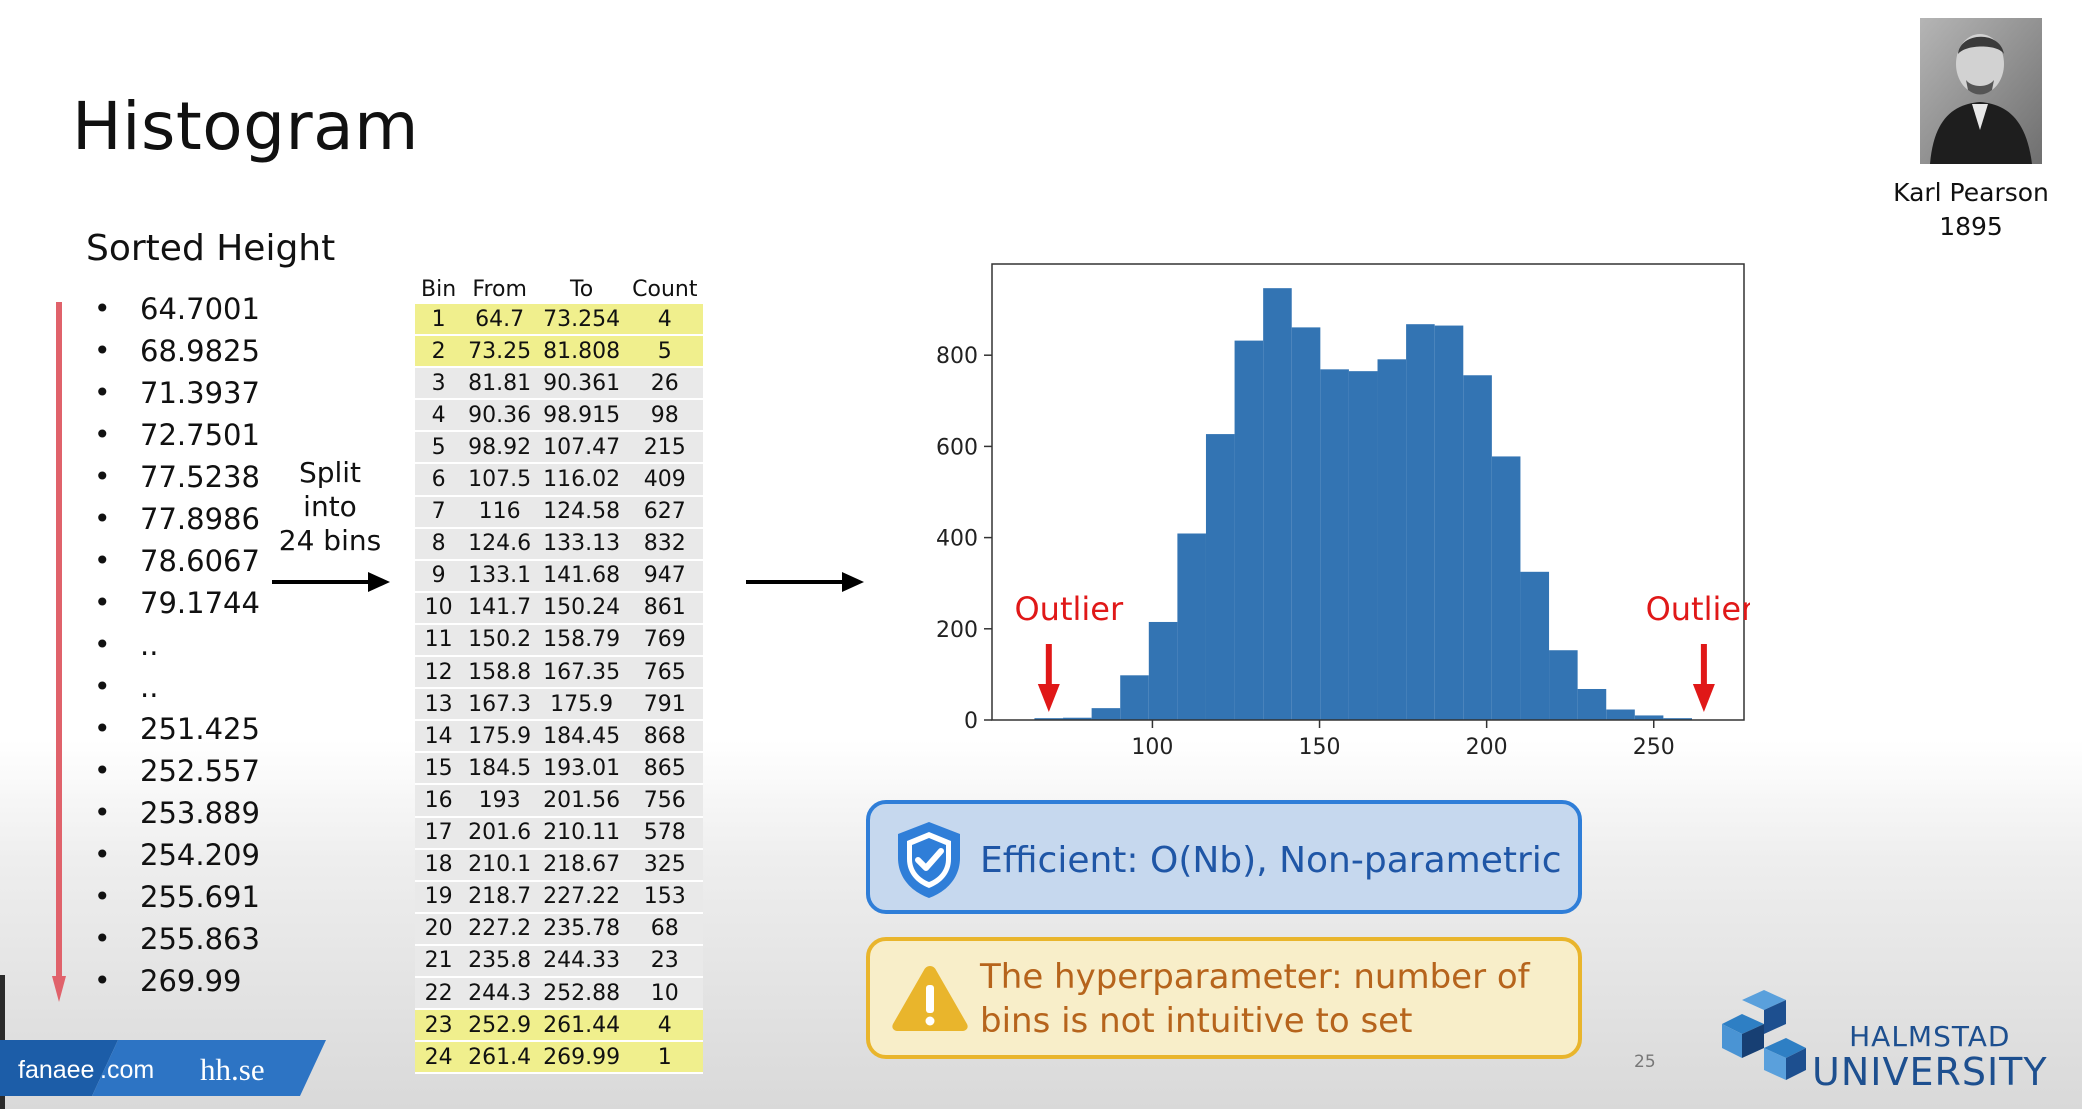 The image size is (2082, 1109). What do you see at coordinates (500, 320) in the screenshot?
I see `cell-from: 64.7` at bounding box center [500, 320].